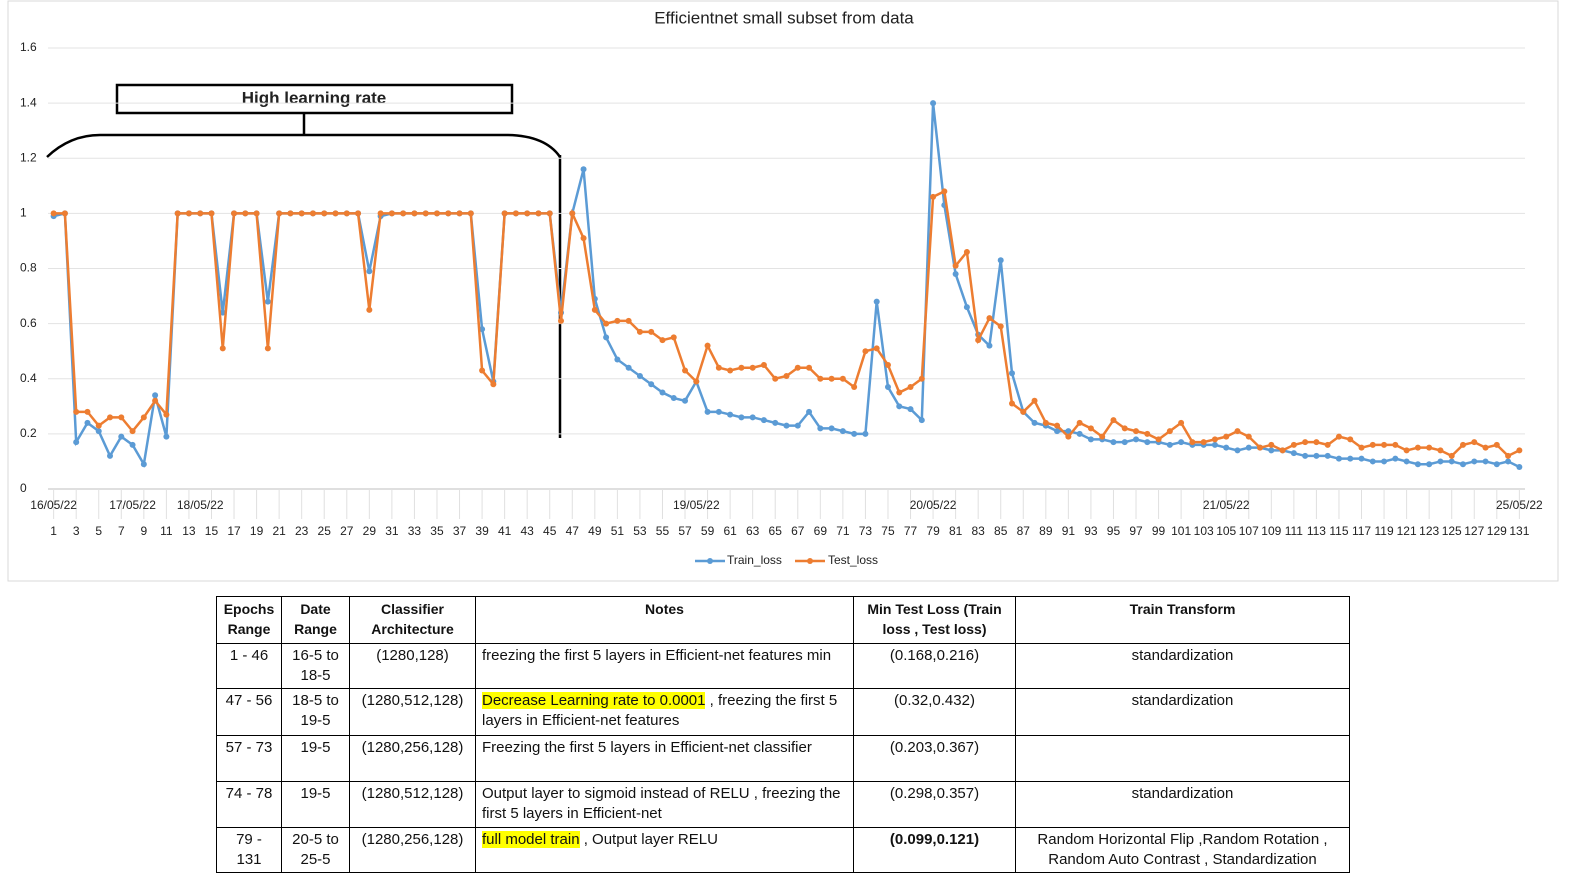 The width and height of the screenshot is (1589, 886). I want to click on x-tick-label: 15, so click(212, 531).